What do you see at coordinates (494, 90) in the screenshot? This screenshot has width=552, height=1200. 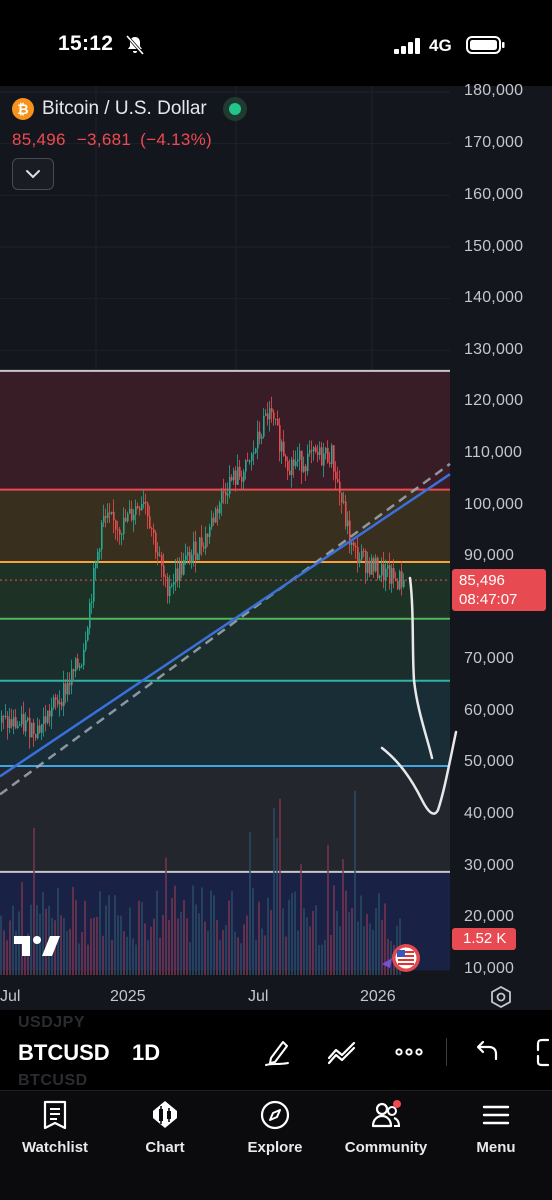 I see `price-axis-label: 180,000` at bounding box center [494, 90].